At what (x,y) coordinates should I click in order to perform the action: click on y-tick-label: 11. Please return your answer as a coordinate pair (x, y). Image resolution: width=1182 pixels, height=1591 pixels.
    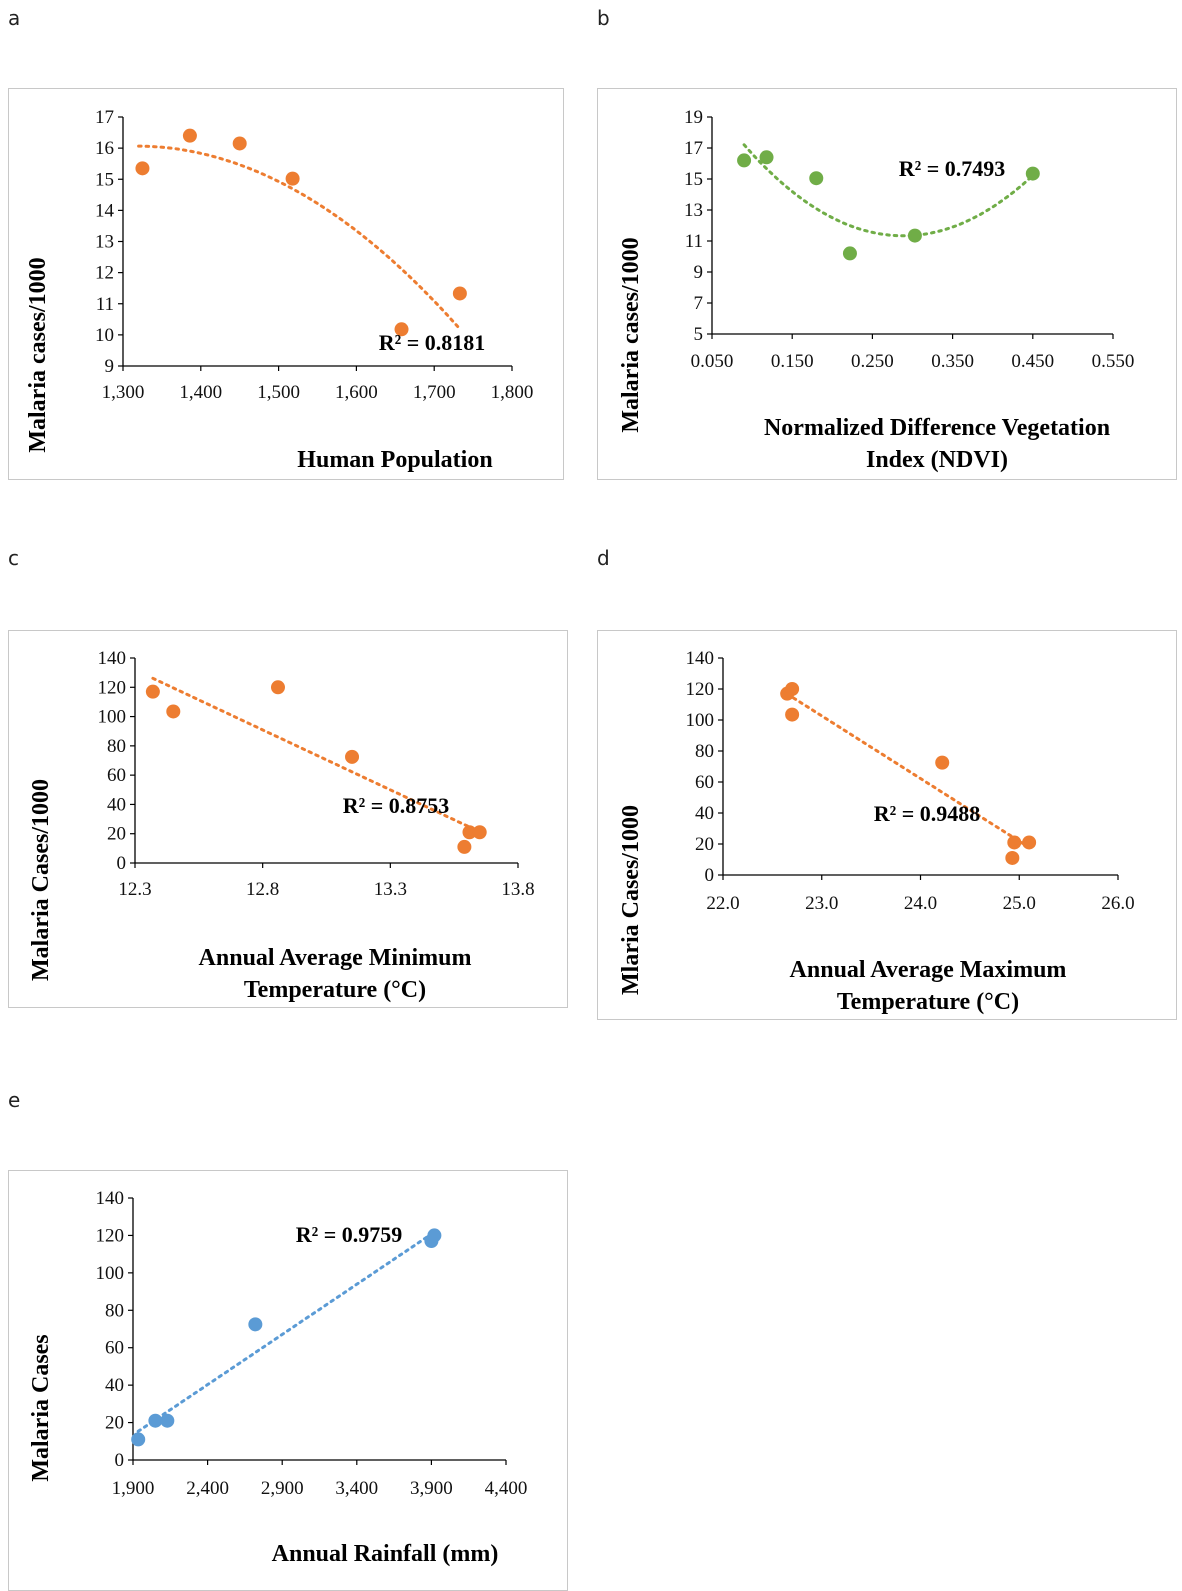
    Looking at the image, I should click on (694, 241).